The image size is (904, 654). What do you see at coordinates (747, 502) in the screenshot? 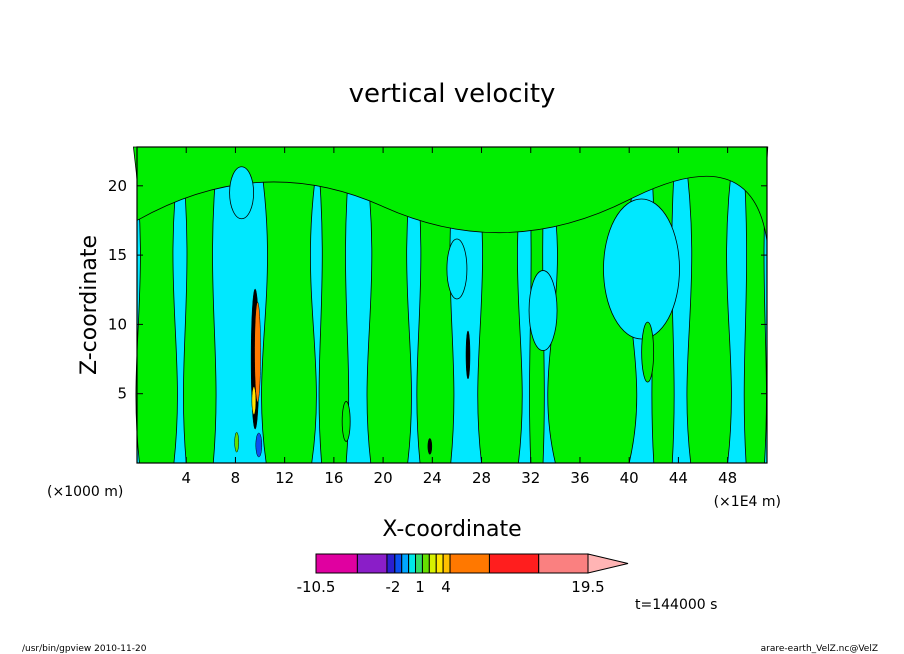
I see `x-unit-right: (×1E4 m)` at bounding box center [747, 502].